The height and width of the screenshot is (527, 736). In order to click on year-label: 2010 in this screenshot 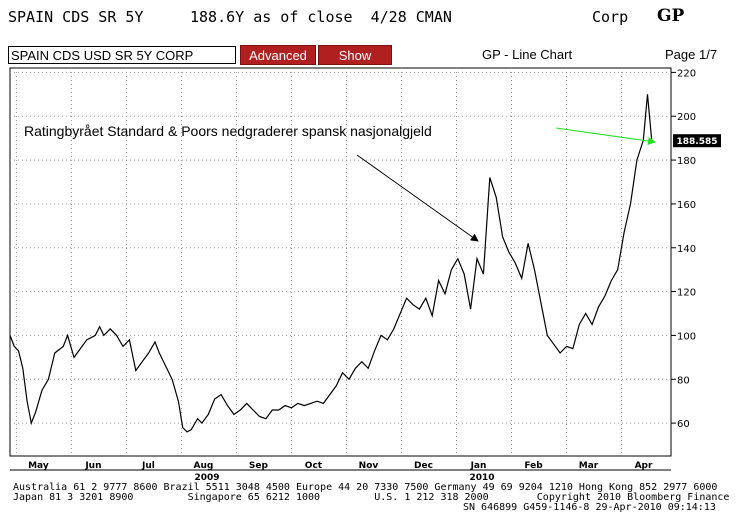, I will do `click(482, 478)`.